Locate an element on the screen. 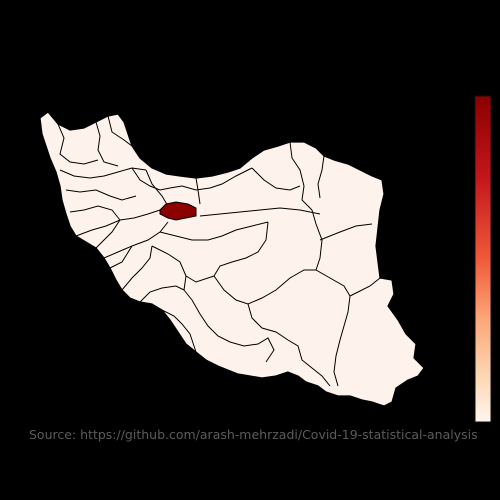 The width and height of the screenshot is (500, 500). province-tehran is located at coordinates (178, 211).